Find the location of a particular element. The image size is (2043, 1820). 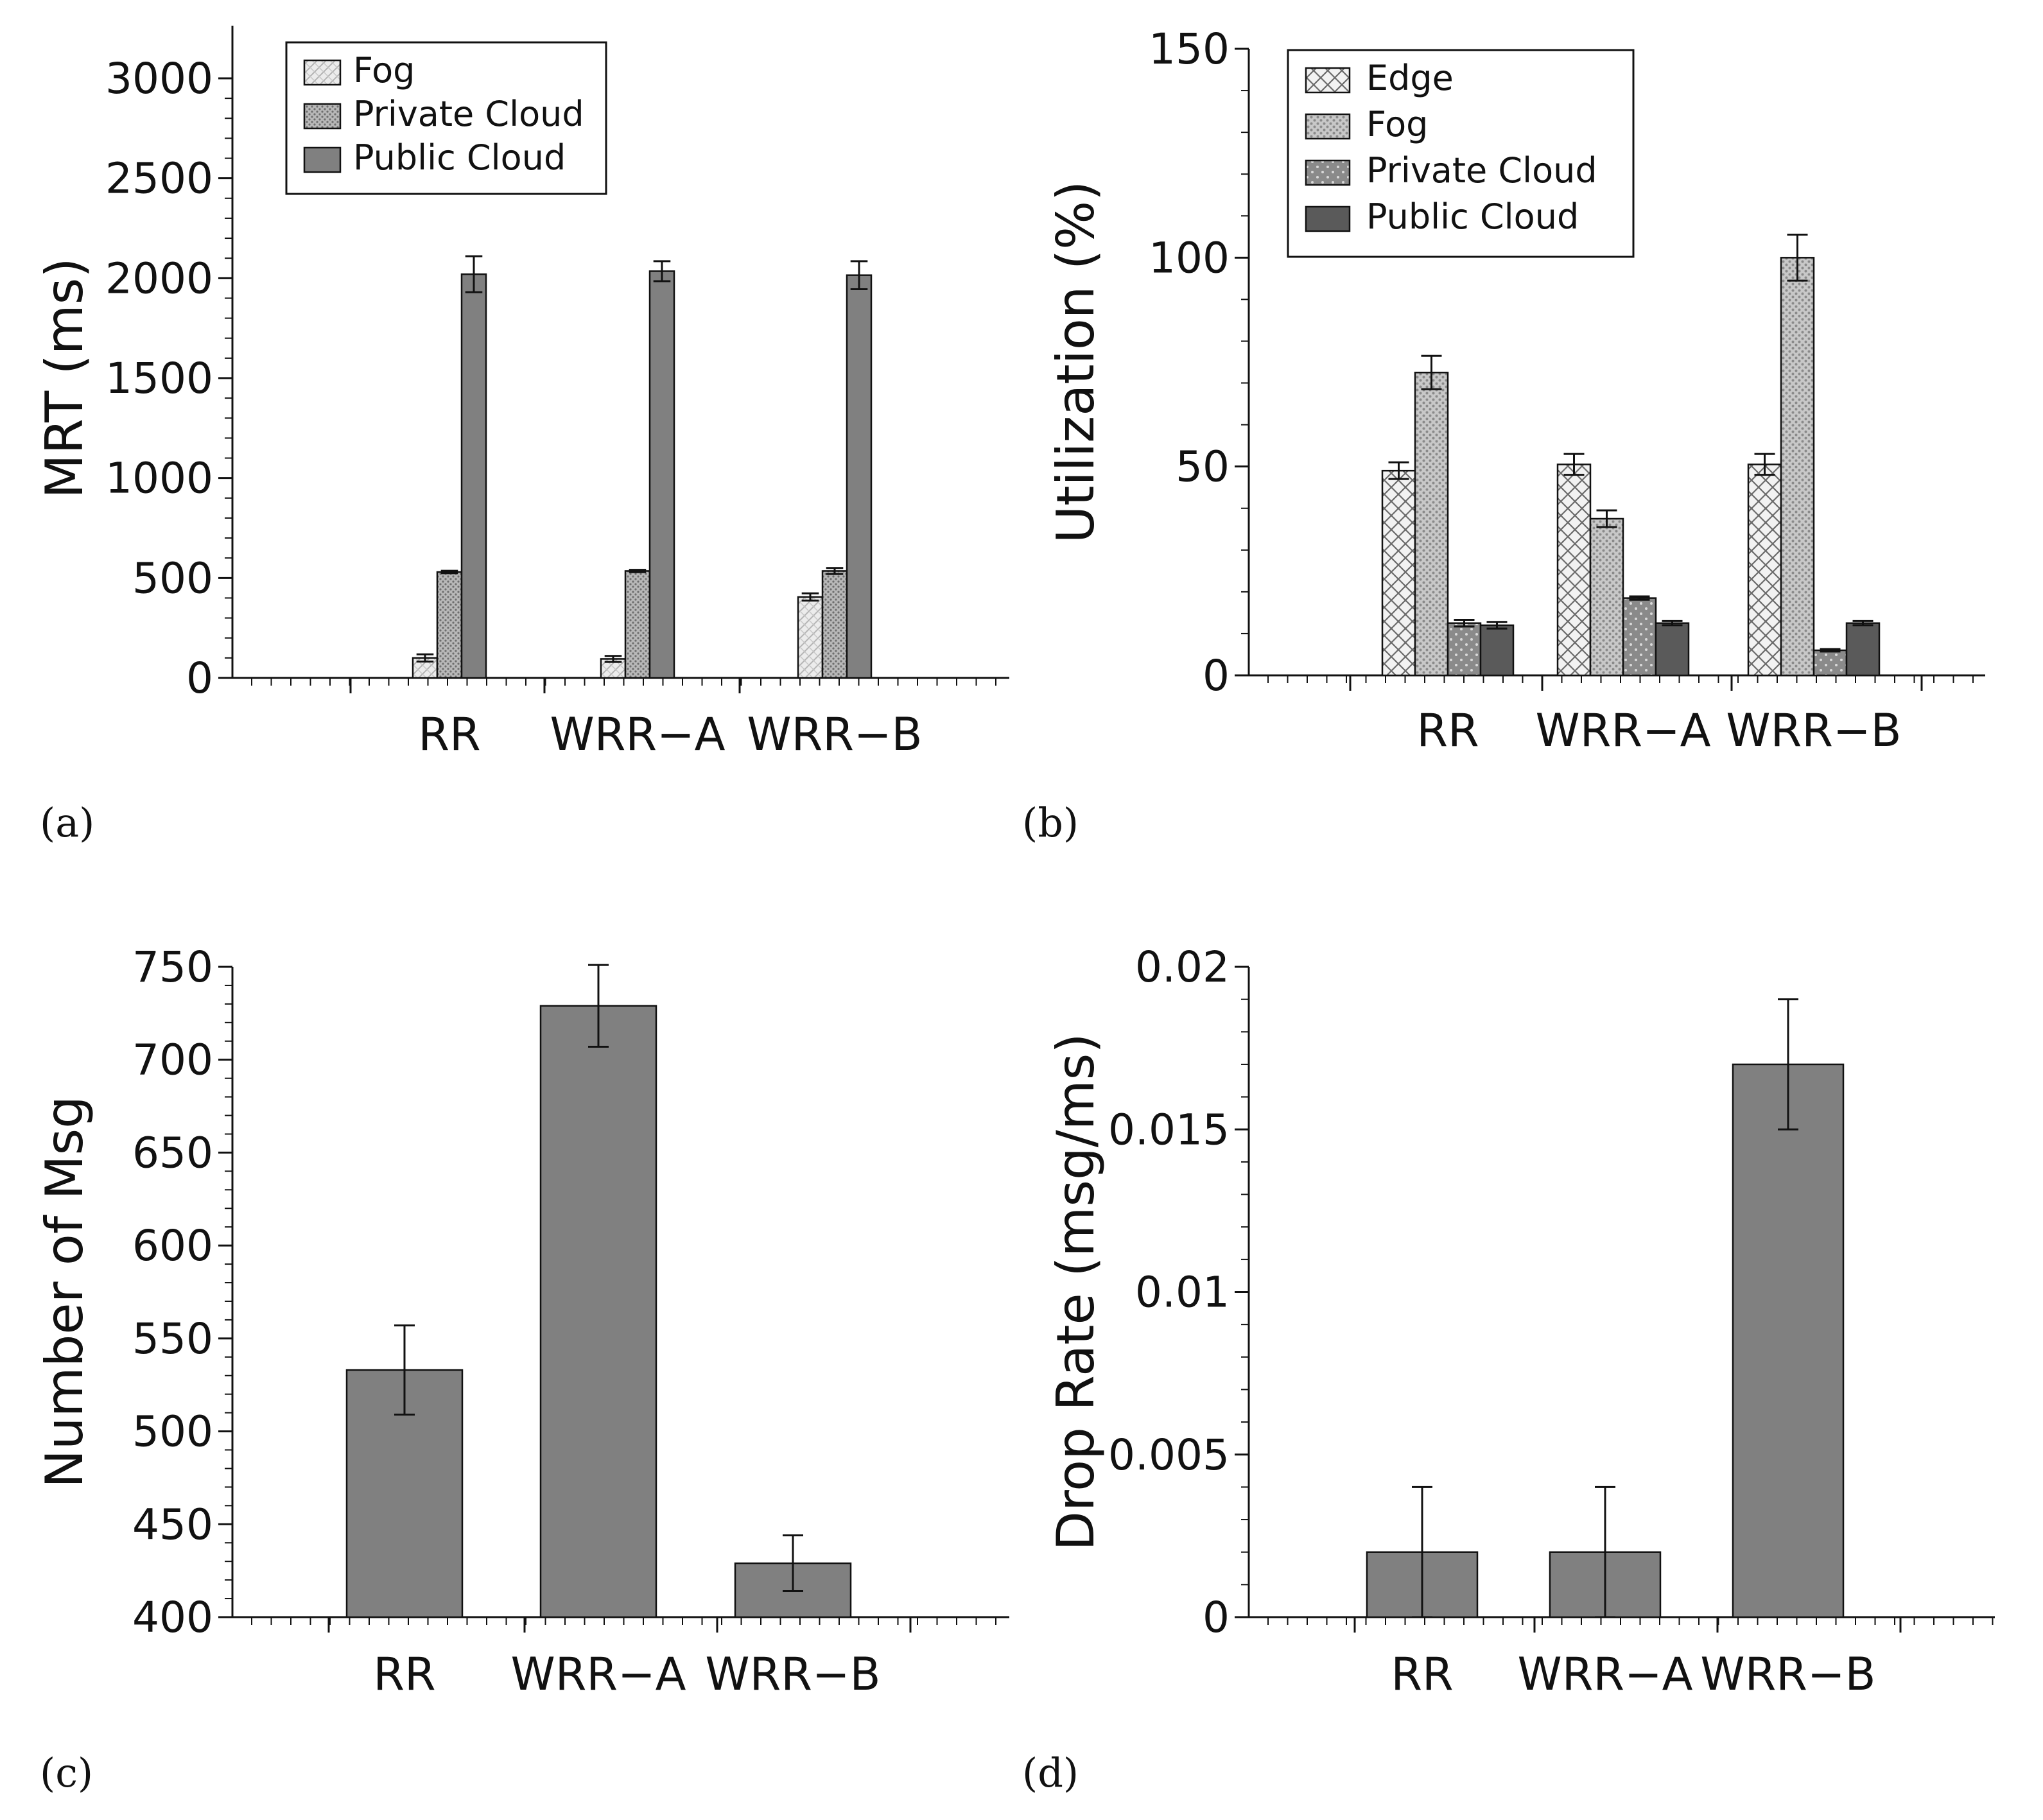

panel-tag: (a) is located at coordinates (67, 822).